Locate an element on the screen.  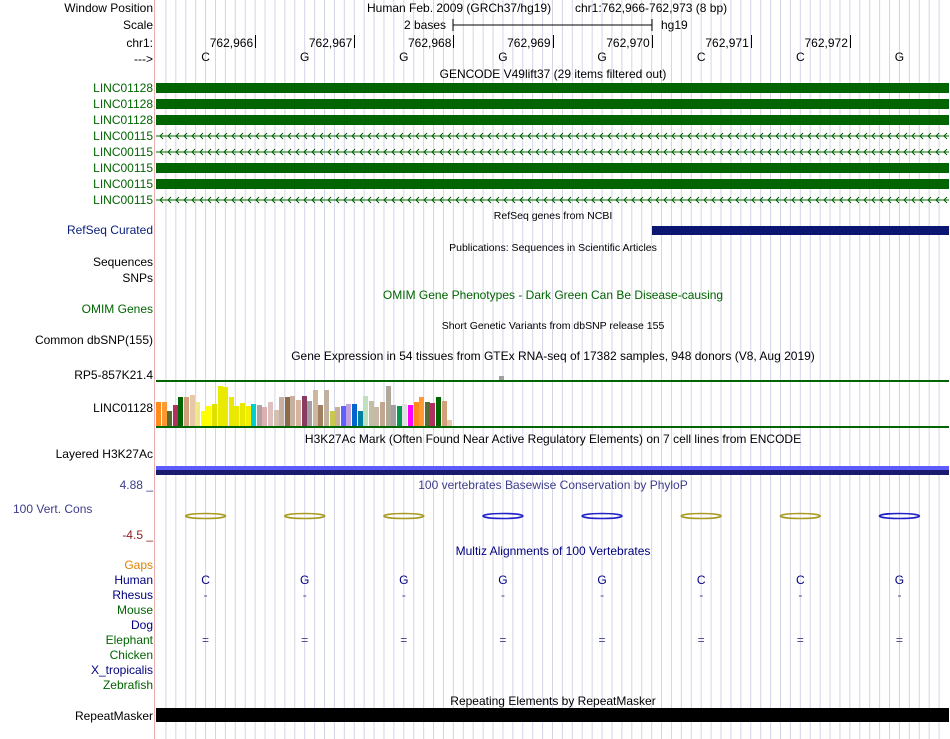
species-label: Chicken is located at coordinates (131, 655).